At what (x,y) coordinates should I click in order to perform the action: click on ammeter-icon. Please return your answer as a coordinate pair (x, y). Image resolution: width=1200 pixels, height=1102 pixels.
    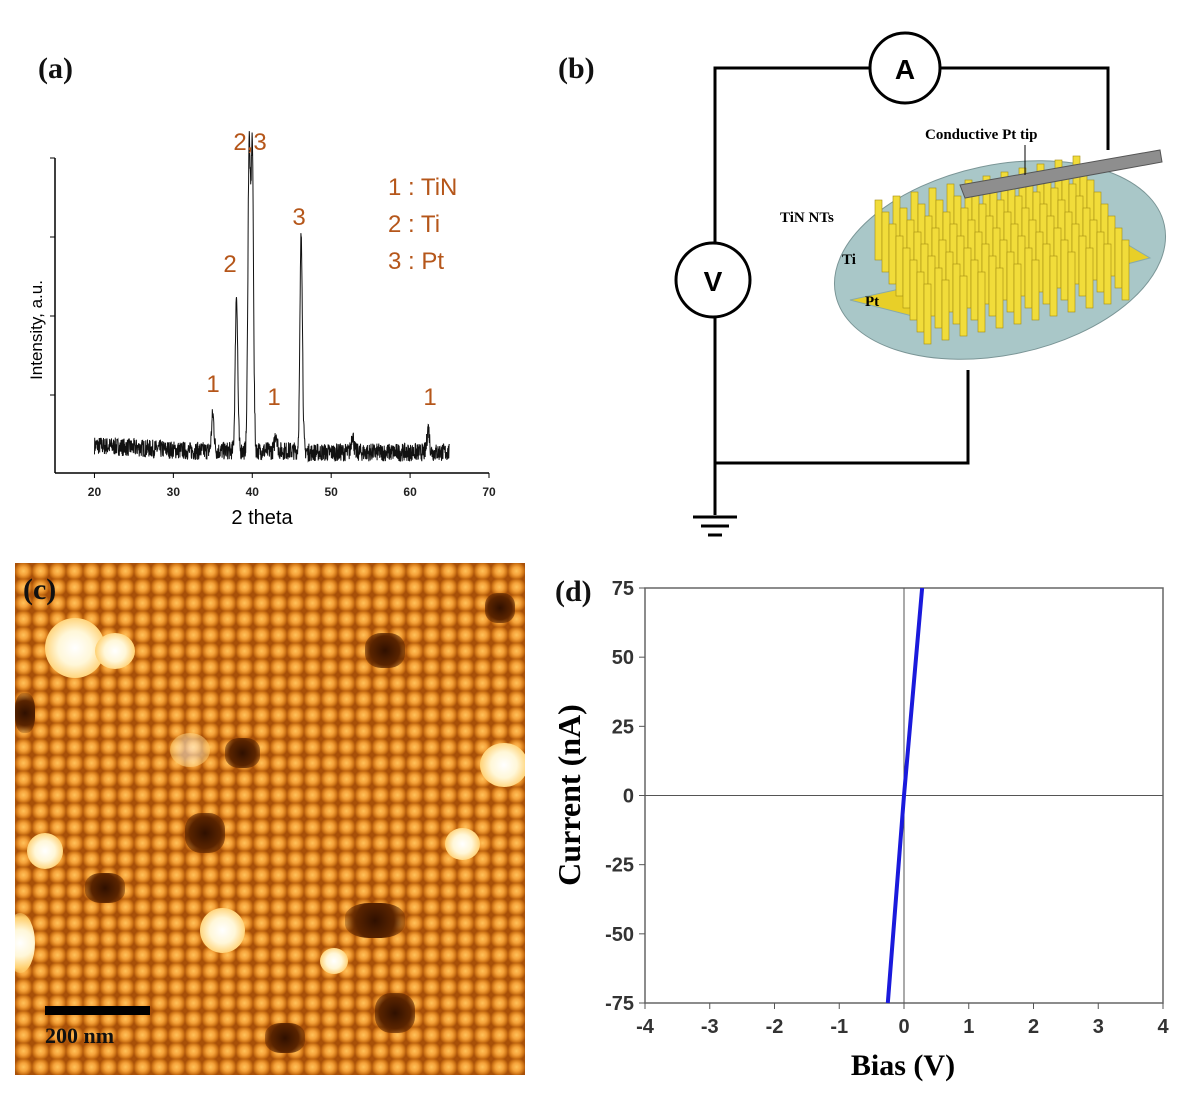
    Looking at the image, I should click on (905, 68).